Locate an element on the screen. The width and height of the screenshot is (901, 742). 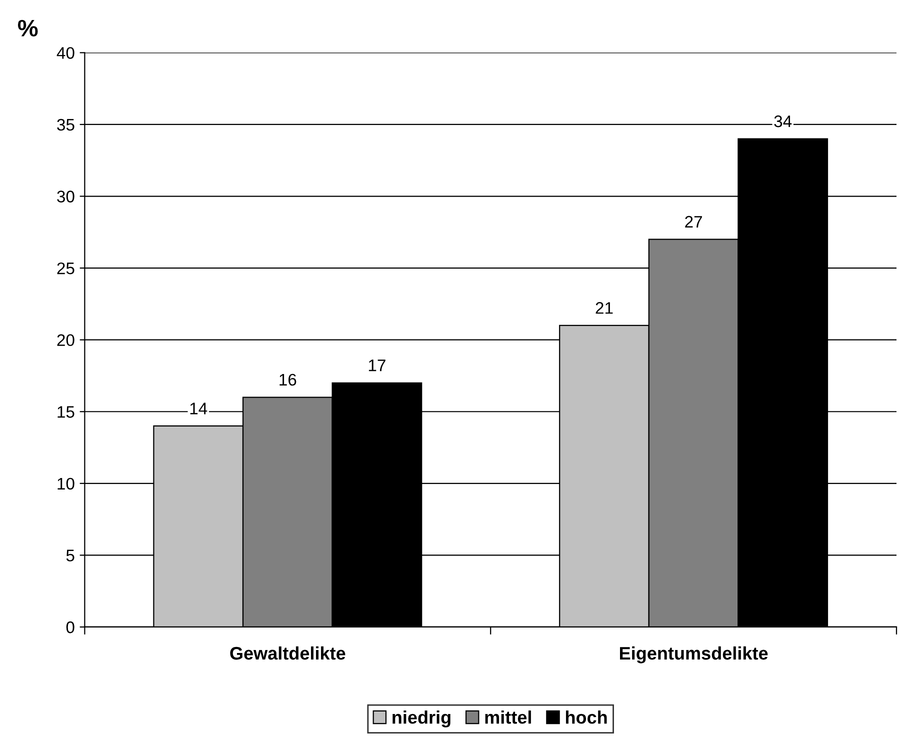
data-label: 34 is located at coordinates (783, 121).